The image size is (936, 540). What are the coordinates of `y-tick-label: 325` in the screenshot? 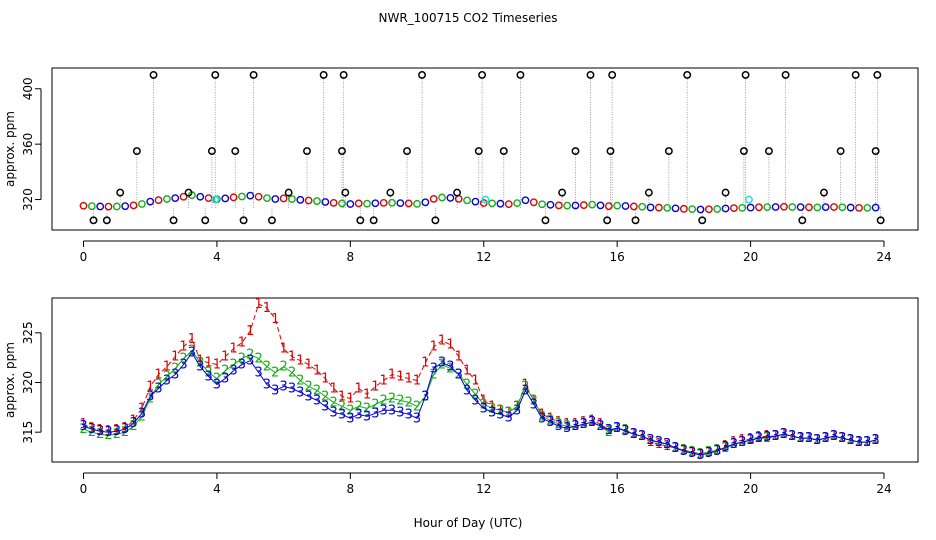 It's located at (28, 332).